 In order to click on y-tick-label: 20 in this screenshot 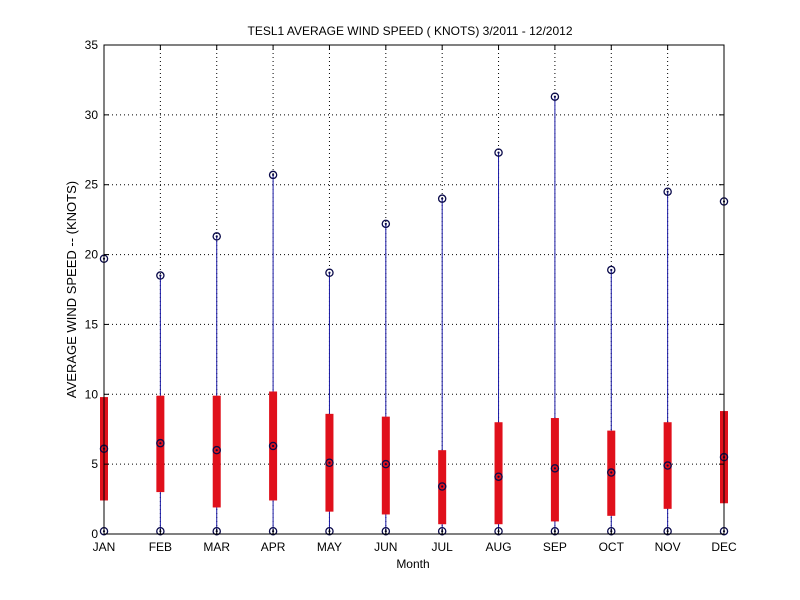, I will do `click(92, 255)`.